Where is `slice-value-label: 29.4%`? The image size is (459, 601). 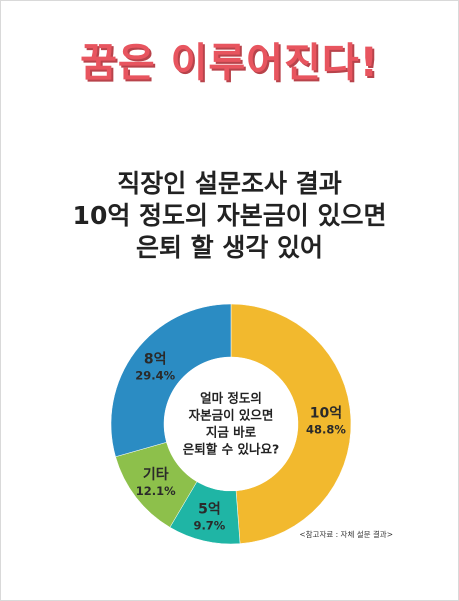
slice-value-label: 29.4% is located at coordinates (155, 376).